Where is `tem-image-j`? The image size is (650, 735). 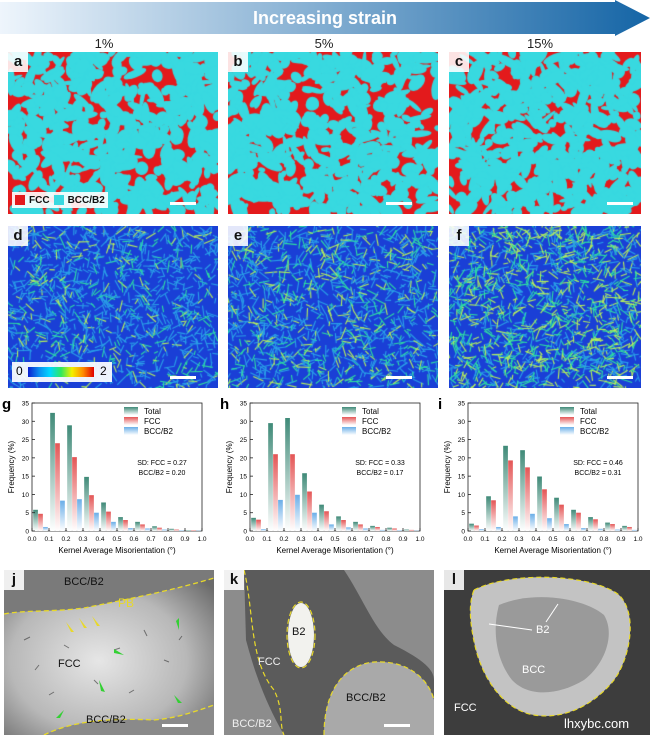 tem-image-j is located at coordinates (109, 652).